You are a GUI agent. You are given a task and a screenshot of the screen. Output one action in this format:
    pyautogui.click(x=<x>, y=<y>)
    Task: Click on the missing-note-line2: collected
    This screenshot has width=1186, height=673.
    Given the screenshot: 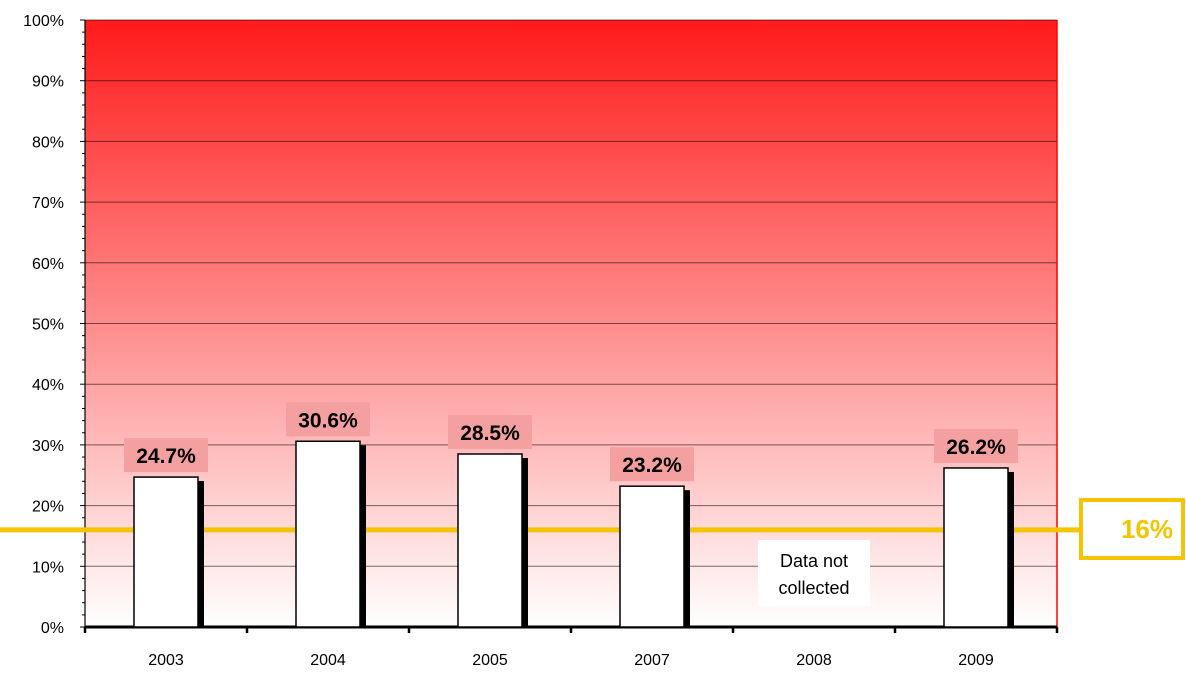 What is the action you would take?
    pyautogui.click(x=813, y=588)
    